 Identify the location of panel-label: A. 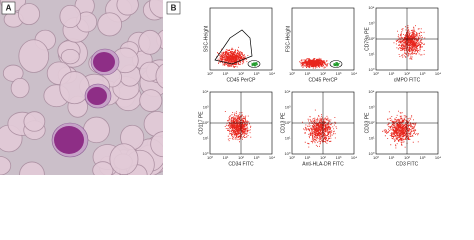
(9, 8).